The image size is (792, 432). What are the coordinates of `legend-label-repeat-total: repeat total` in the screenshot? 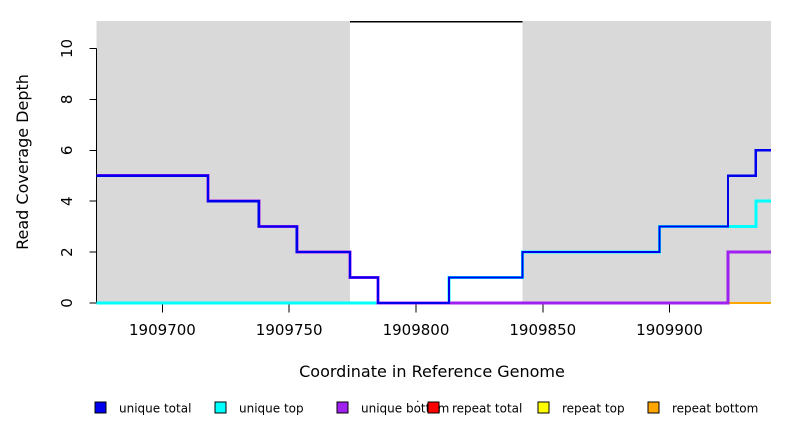 It's located at (487, 409).